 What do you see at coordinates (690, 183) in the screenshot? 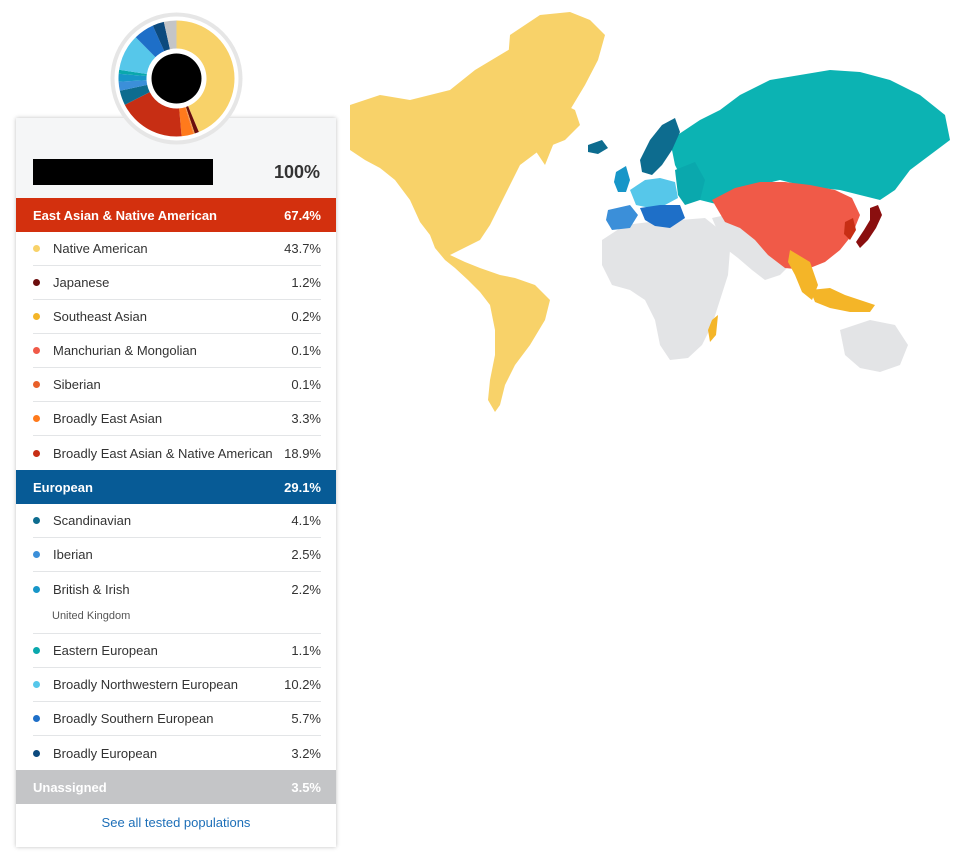
I see `map-region-eastern-europe` at bounding box center [690, 183].